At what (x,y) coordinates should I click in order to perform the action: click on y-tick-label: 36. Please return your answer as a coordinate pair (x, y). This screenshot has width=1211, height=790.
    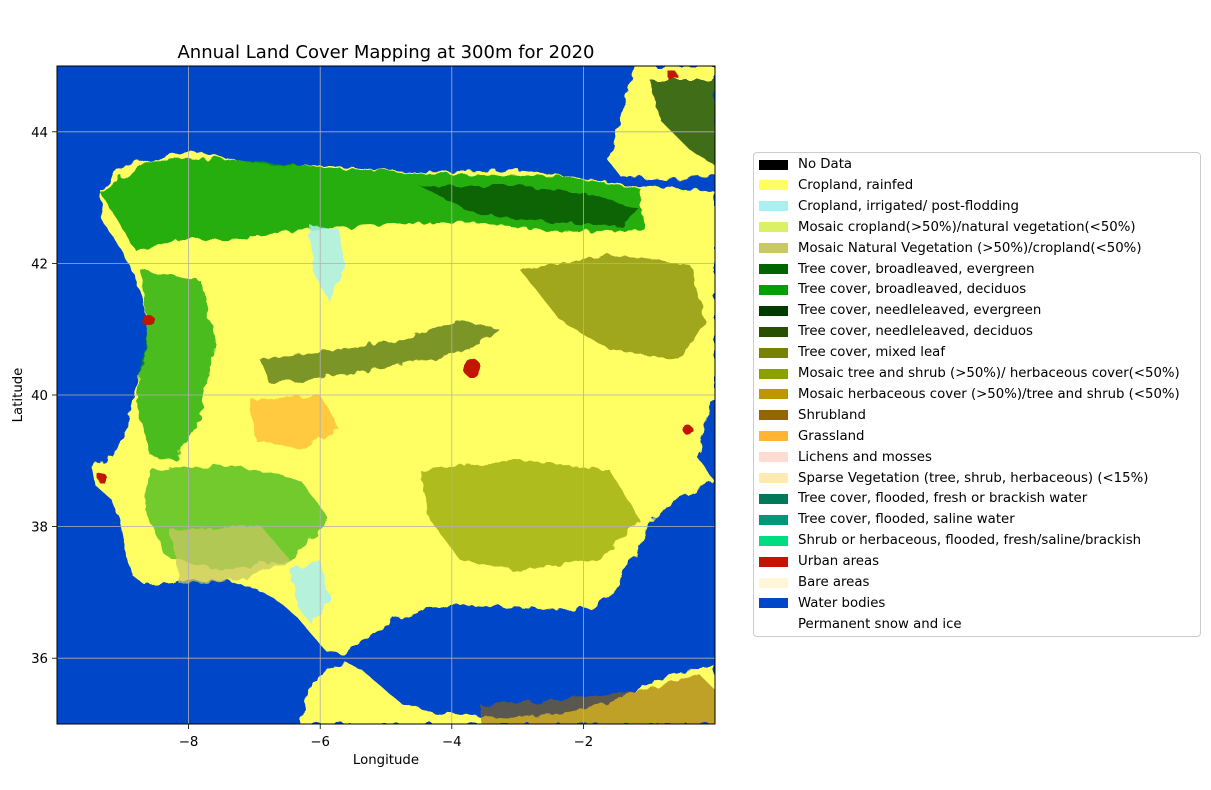
    Looking at the image, I should click on (39, 659).